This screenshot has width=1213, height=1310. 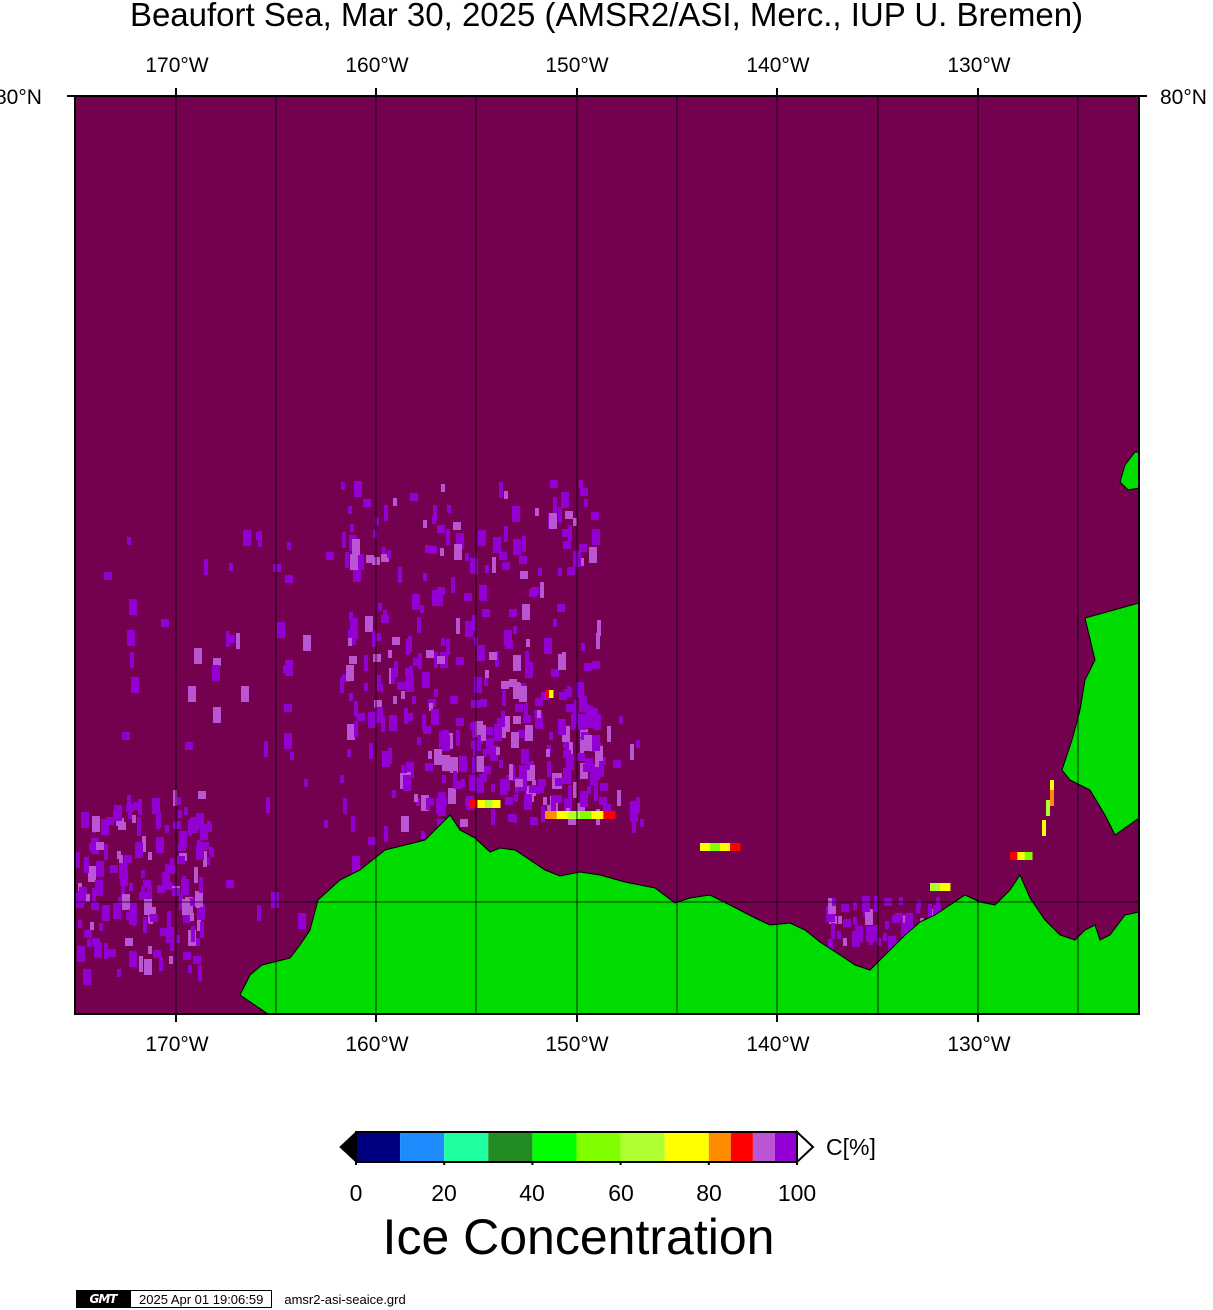 What do you see at coordinates (177, 1044) in the screenshot?
I see `lon-label-bottom-170w: 170°W` at bounding box center [177, 1044].